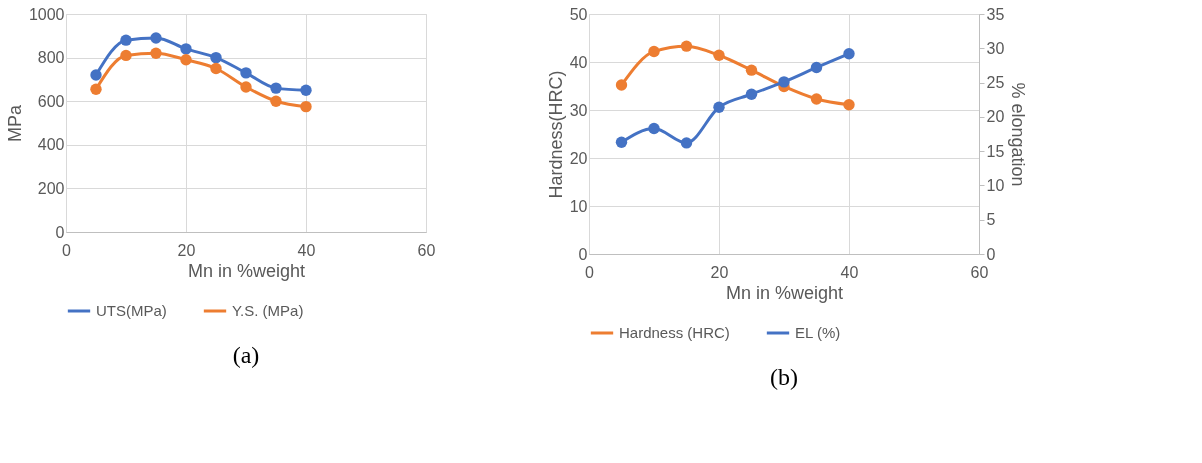  What do you see at coordinates (51, 145) in the screenshot?
I see `y-tick-label: 400` at bounding box center [51, 145].